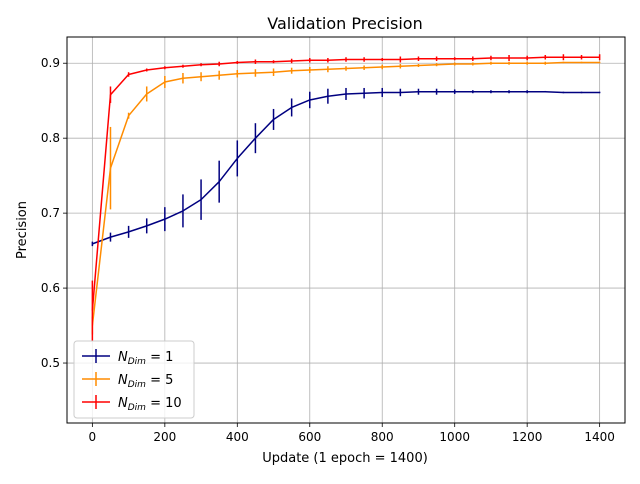 The height and width of the screenshot is (484, 640). I want to click on y-tick-label: 0.7, so click(50, 213).